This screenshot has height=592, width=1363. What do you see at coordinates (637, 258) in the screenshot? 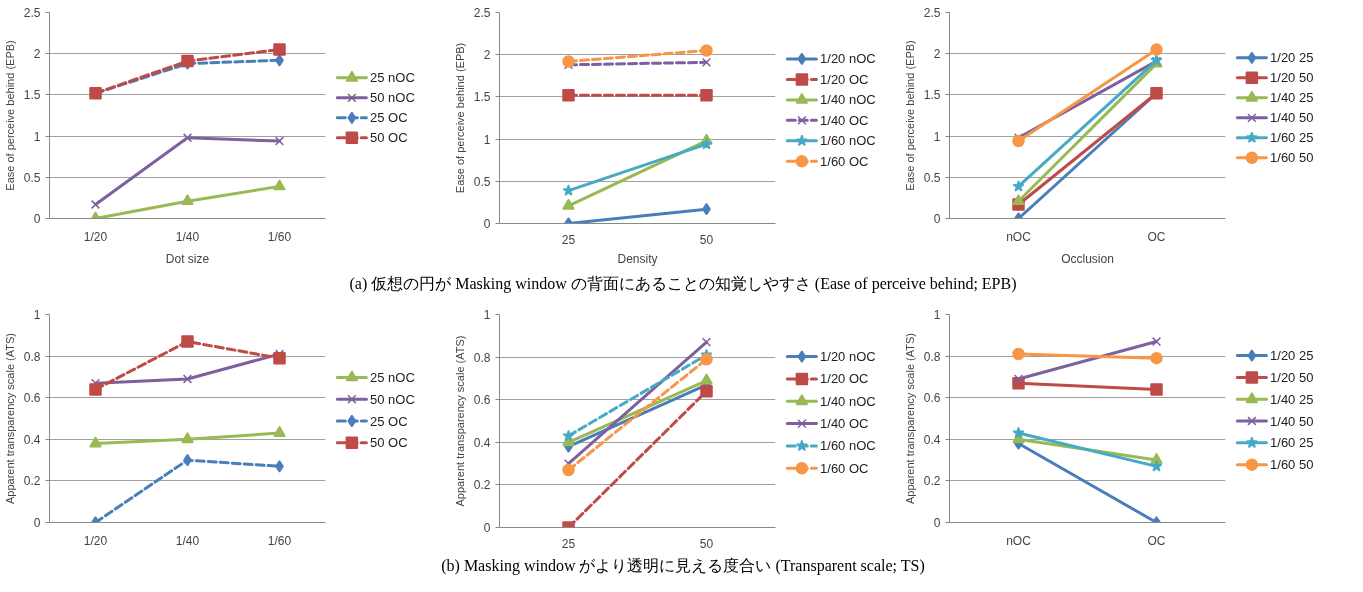
I see `x-axis-title: Density` at bounding box center [637, 258].